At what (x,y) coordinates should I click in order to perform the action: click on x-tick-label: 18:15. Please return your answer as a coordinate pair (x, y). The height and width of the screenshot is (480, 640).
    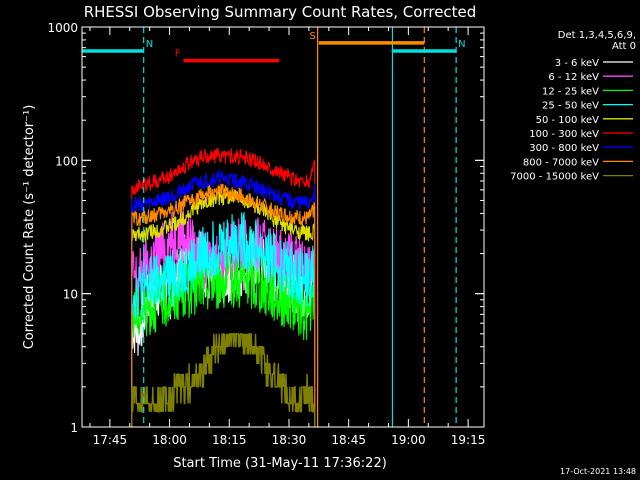
    Looking at the image, I should click on (229, 440).